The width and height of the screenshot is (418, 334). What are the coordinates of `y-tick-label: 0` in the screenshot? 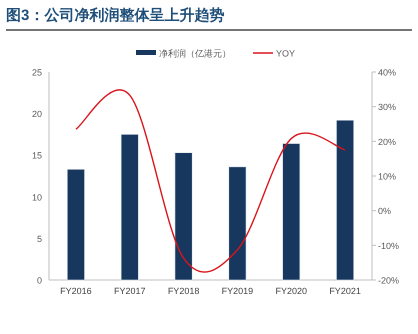 It's located at (39, 281).